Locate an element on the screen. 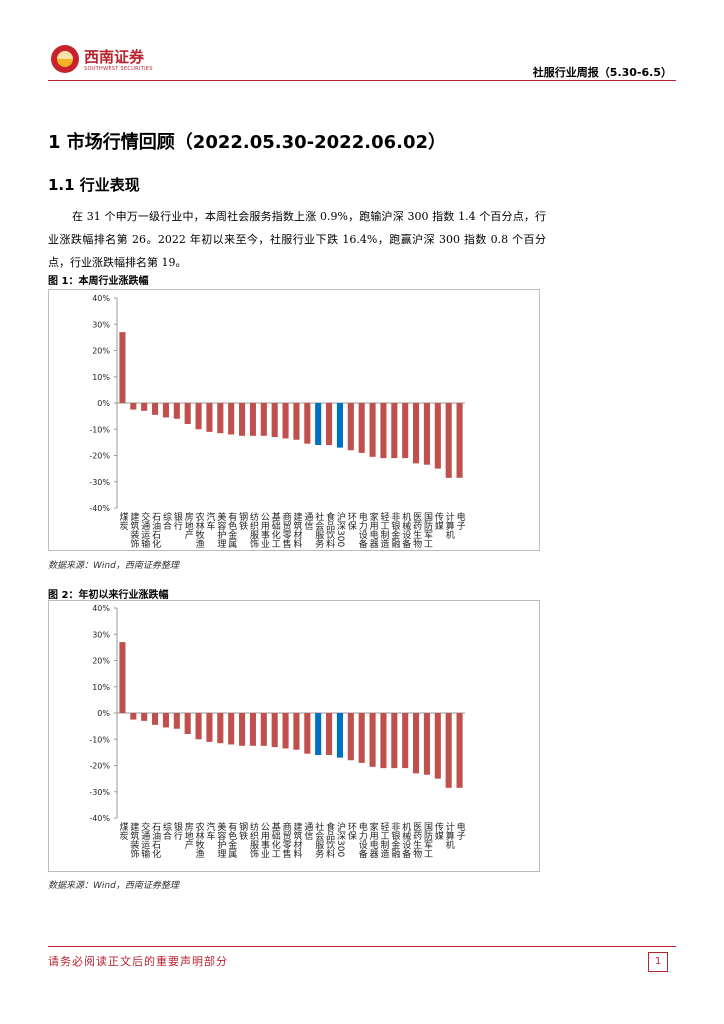 The image size is (724, 1024). report-title: 社服行业周报（5.30-6.5） is located at coordinates (602, 72).